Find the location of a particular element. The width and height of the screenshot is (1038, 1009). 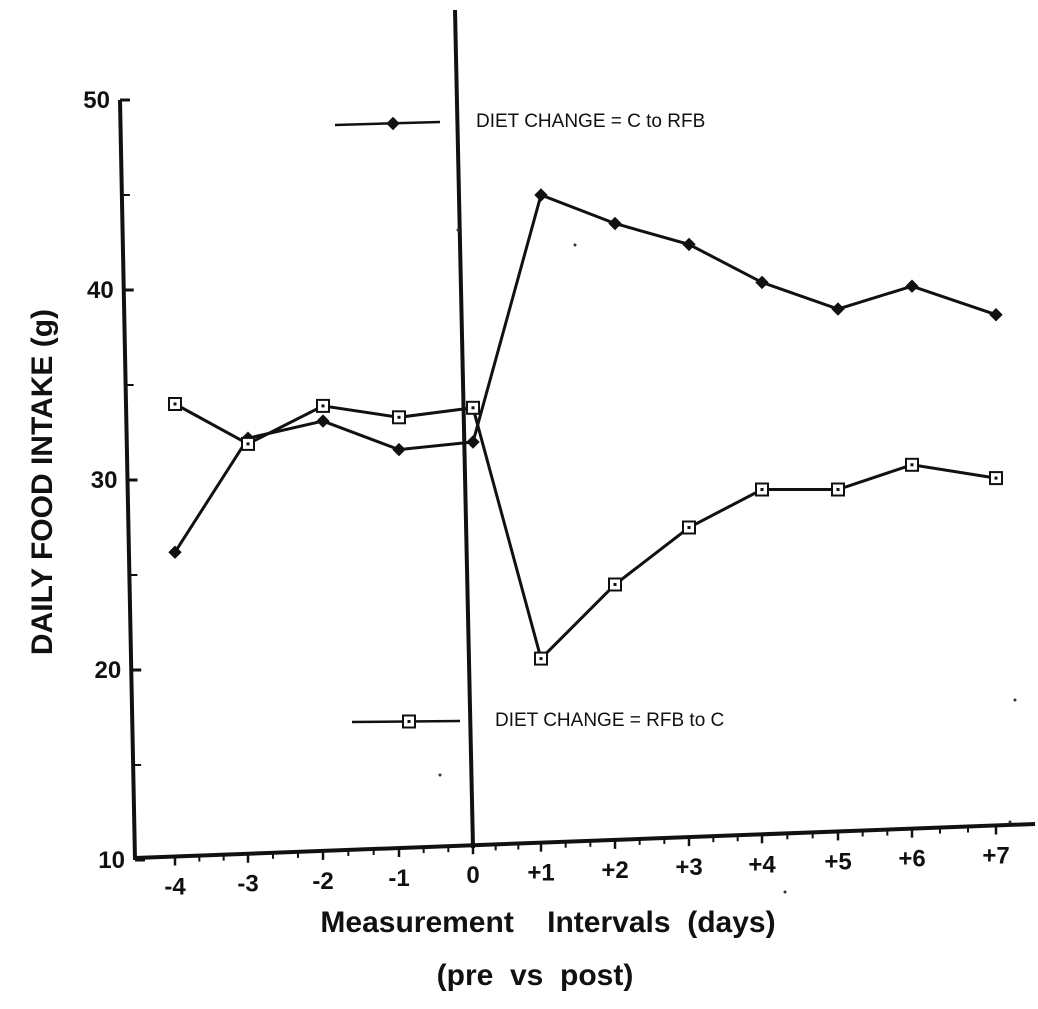

x-axis-line is located at coordinates (585, 841).